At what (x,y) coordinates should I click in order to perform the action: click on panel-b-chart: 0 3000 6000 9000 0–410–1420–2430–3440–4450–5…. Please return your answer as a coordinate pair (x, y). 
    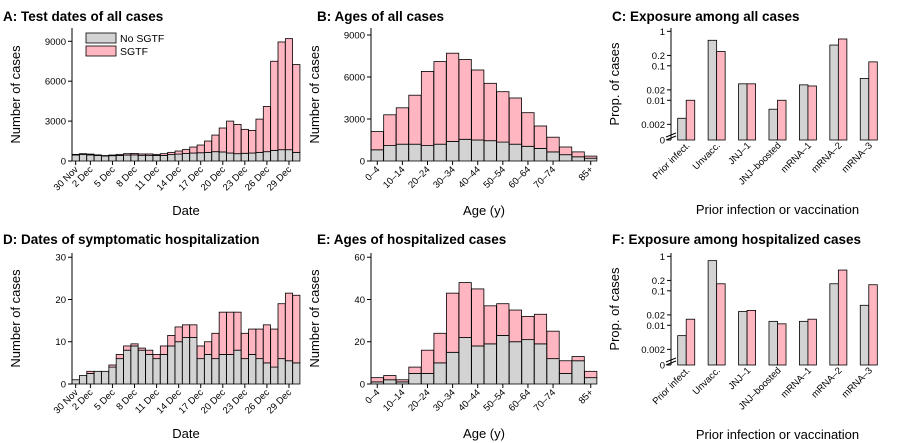
    Looking at the image, I should click on (452, 123).